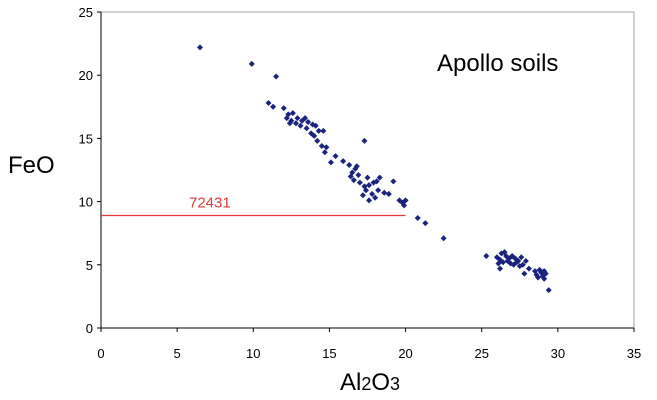 Image resolution: width=657 pixels, height=400 pixels. I want to click on x-label-o: O, so click(380, 382).